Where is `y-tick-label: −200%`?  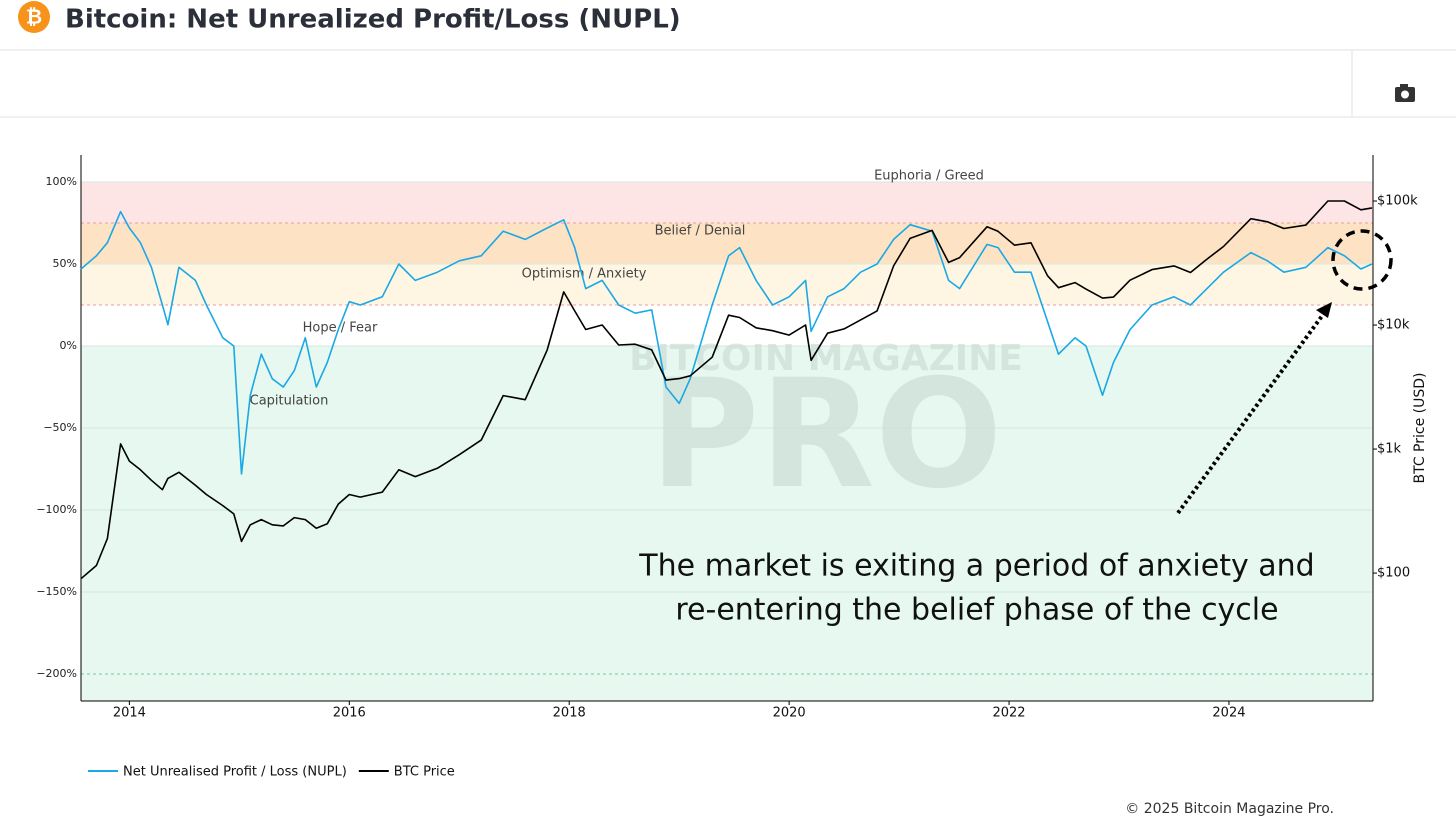 y-tick-label: −200% is located at coordinates (56, 673).